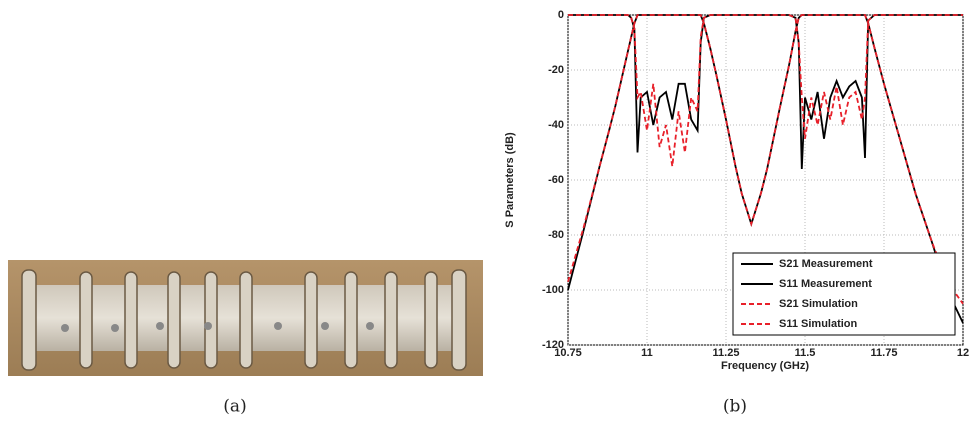 Image resolution: width=975 pixels, height=429 pixels. I want to click on x-tick-label: 11.75, so click(884, 353).